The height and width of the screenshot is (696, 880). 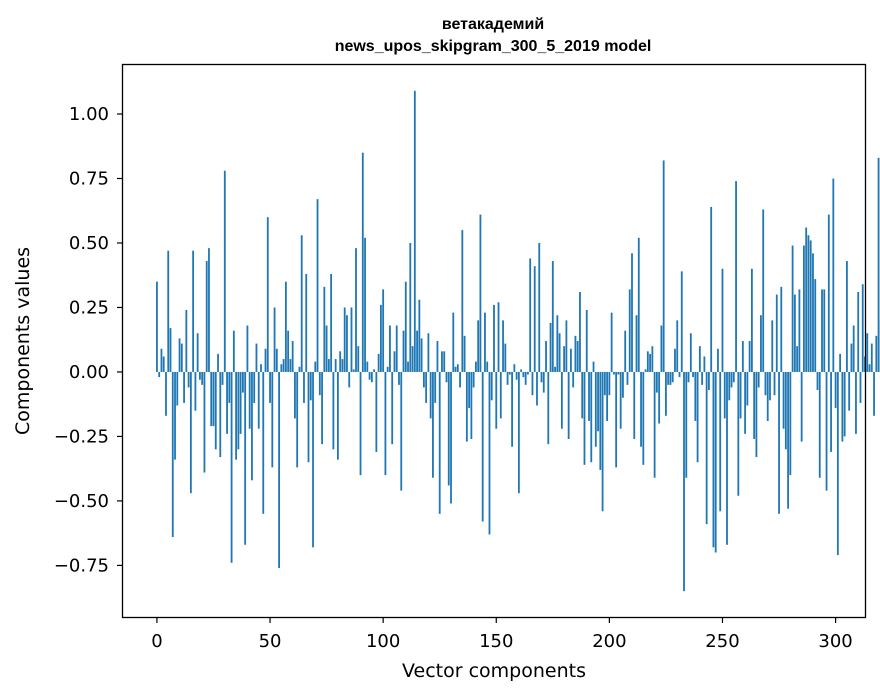 I want to click on y-tick-label: 0.00, so click(x=89, y=372).